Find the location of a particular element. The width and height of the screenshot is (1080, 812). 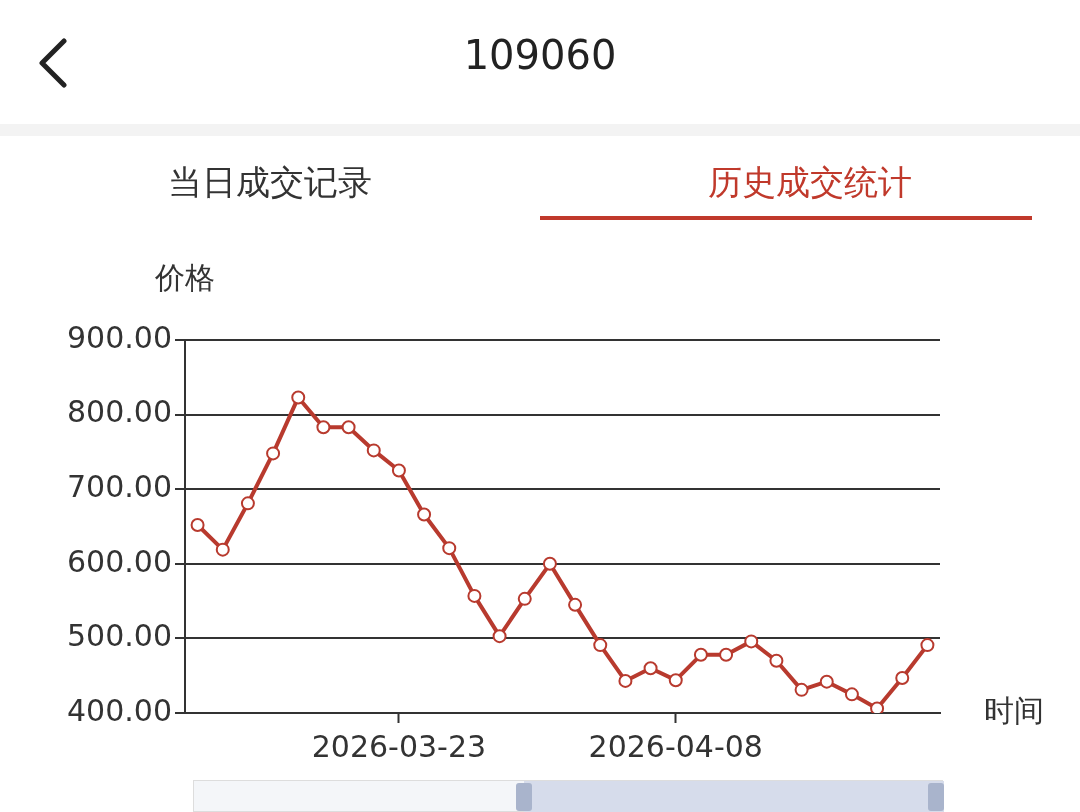

text: 当日成交记录 is located at coordinates (270, 182).